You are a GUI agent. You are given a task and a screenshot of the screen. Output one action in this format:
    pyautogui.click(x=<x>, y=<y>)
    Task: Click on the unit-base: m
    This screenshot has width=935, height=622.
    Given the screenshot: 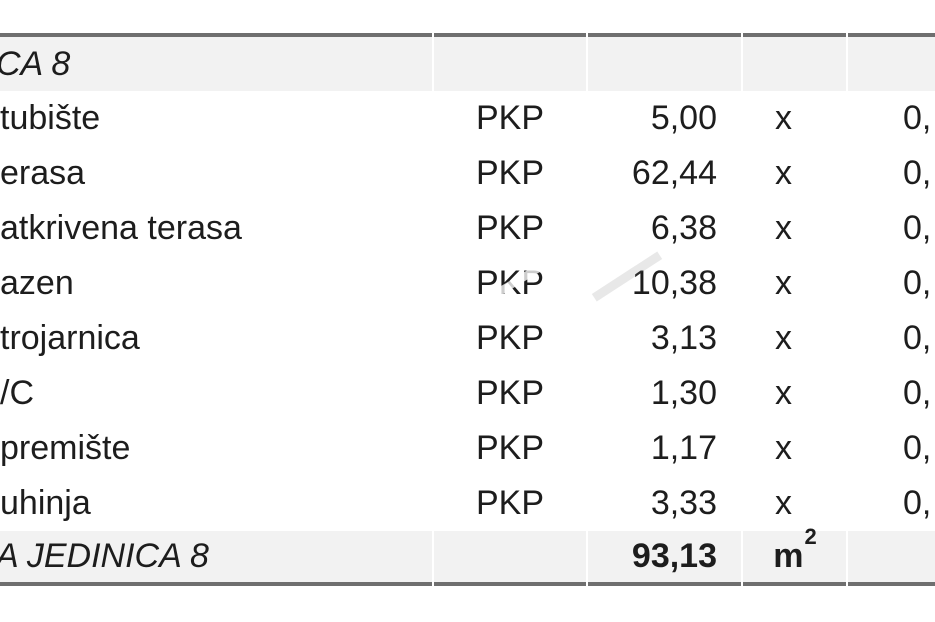 What is the action you would take?
    pyautogui.click(x=788, y=556)
    